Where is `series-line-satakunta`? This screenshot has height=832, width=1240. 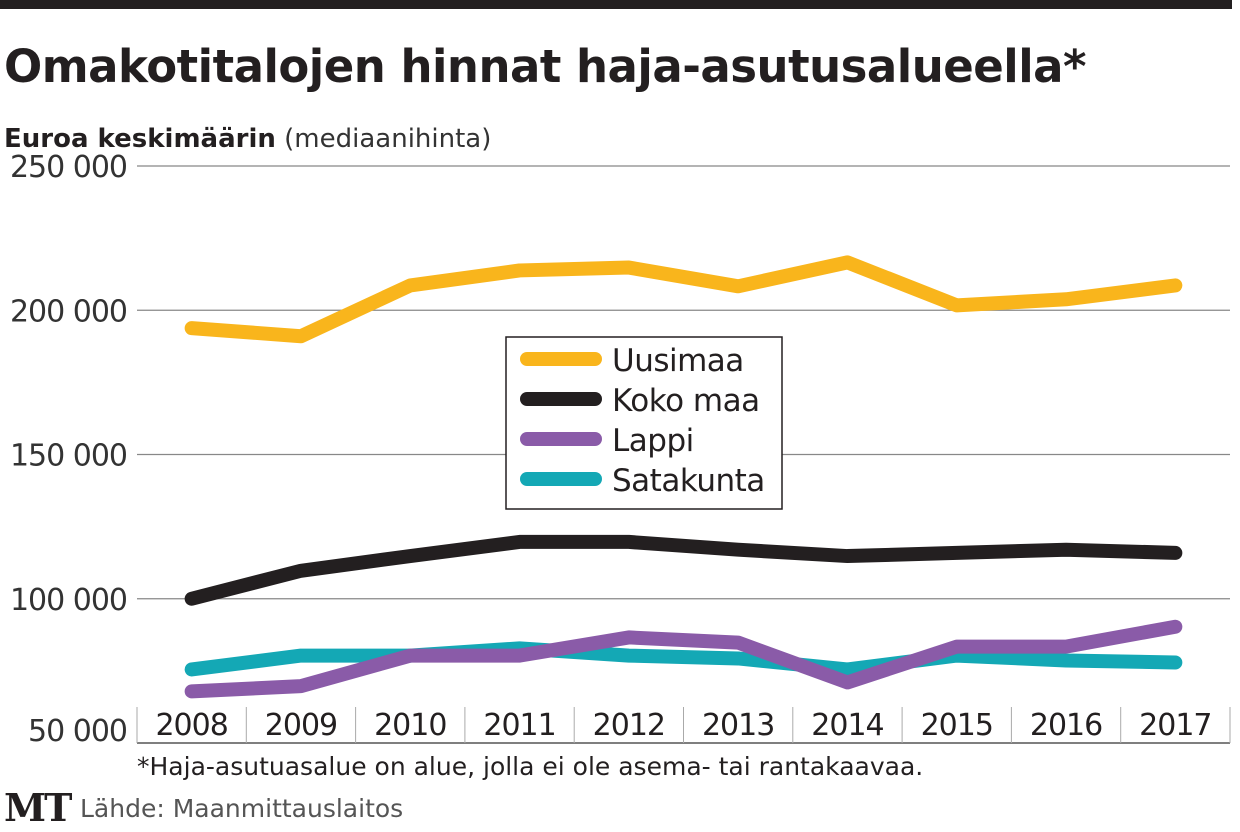
series-line-satakunta is located at coordinates (683, 659).